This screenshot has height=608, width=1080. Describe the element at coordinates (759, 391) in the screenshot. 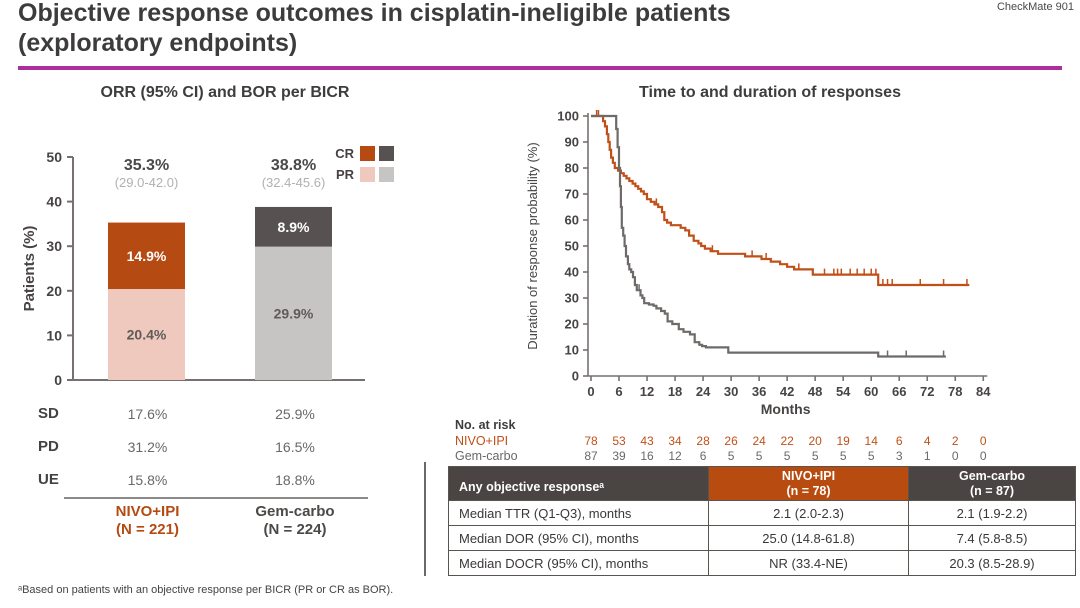

I see `km-x-tick-label: 36` at that location.